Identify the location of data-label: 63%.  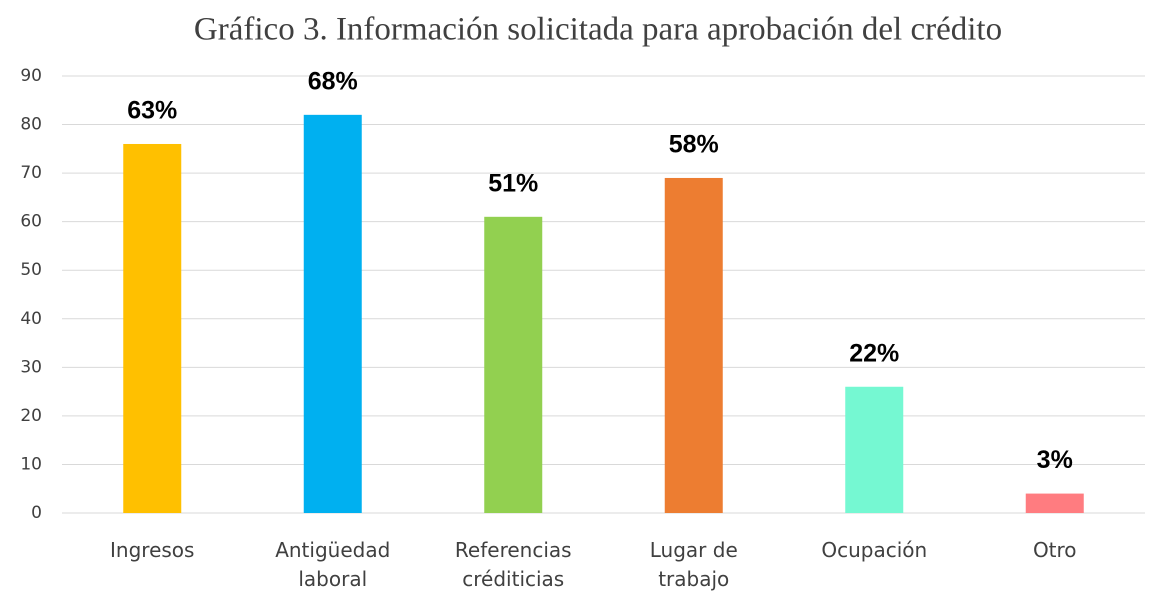
(152, 111).